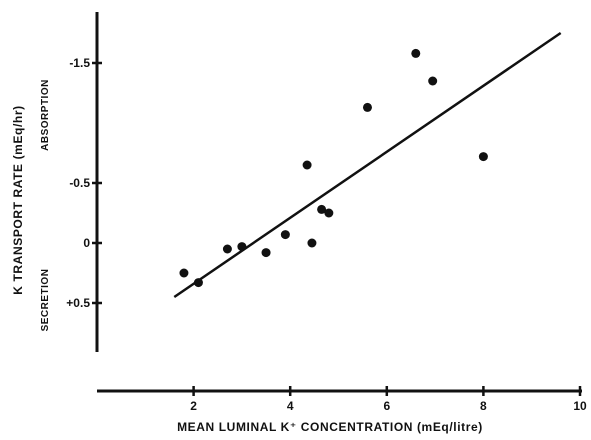 This screenshot has height=440, width=591. I want to click on x-tick-label: 2, so click(193, 406).